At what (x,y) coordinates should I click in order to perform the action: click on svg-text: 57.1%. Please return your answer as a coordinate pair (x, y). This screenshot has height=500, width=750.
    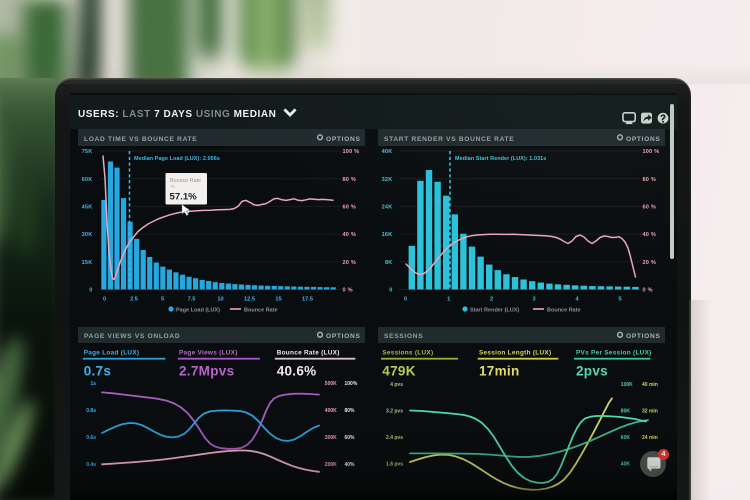
    Looking at the image, I should click on (184, 197).